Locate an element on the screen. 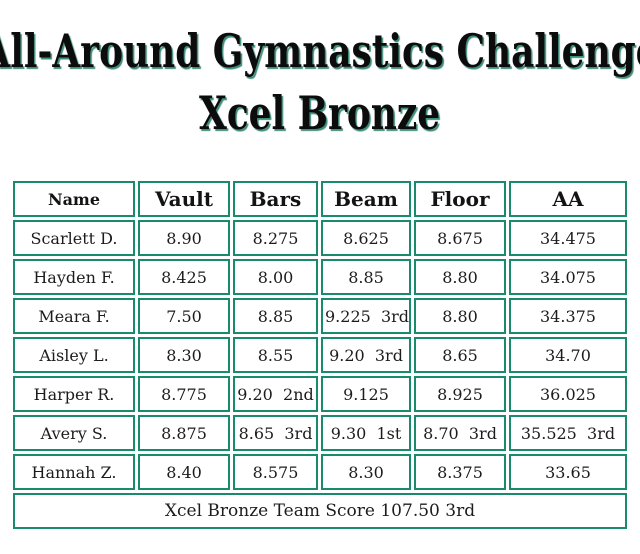 The height and width of the screenshot is (554, 640). title-line-1: All-Around Gymnastics Challenge is located at coordinates (320, 51).